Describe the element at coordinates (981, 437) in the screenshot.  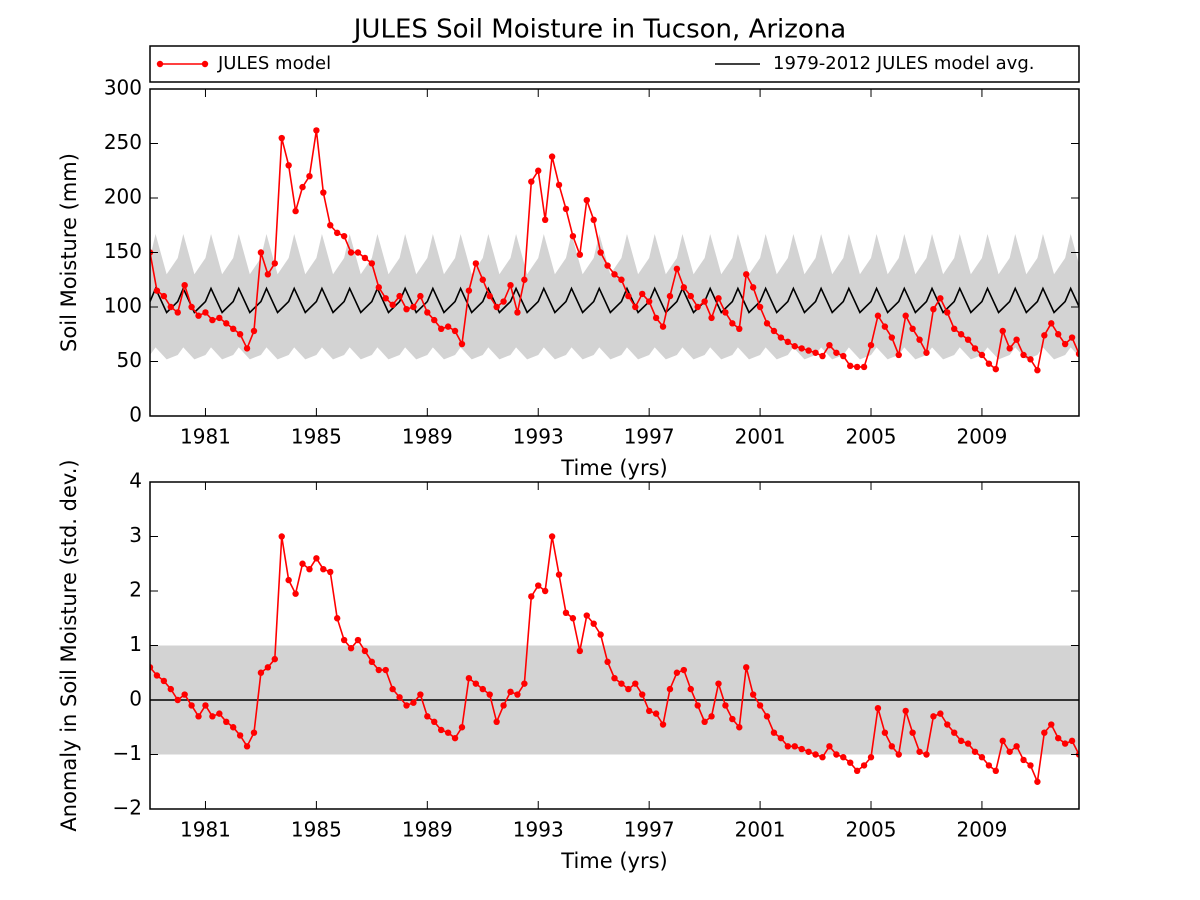
I see `x-tick-label: 2009` at that location.